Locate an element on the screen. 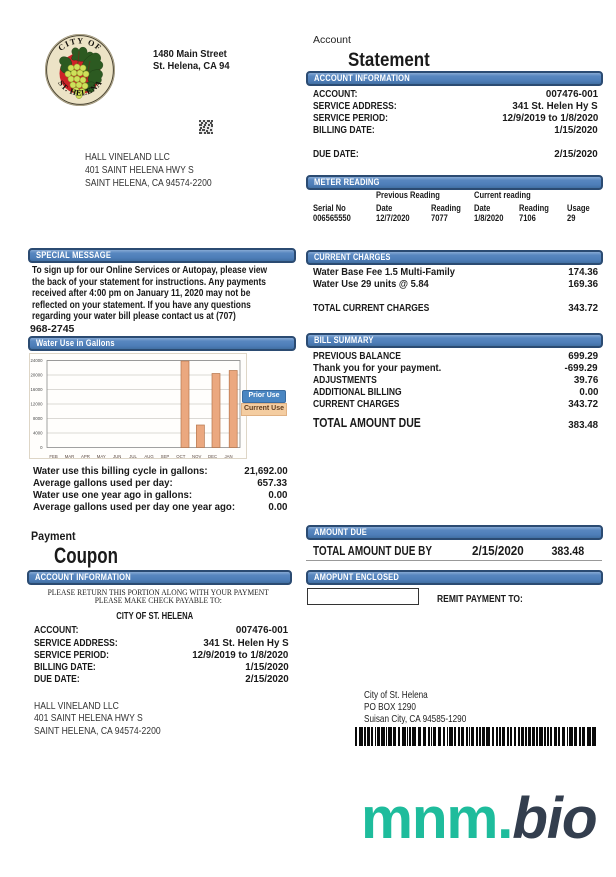 Image resolution: width=616 pixels, height=877 pixels. svg-text: AUG is located at coordinates (149, 456).